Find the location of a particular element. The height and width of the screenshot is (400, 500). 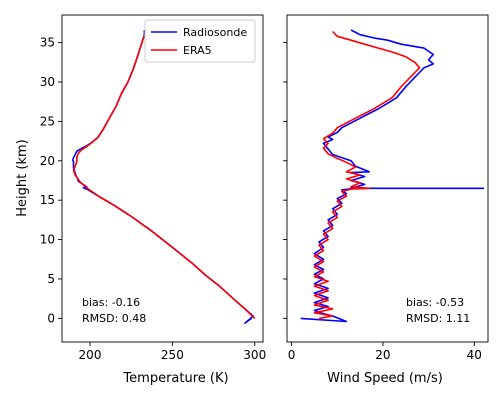

x-tick-label: 200 is located at coordinates (90, 355).